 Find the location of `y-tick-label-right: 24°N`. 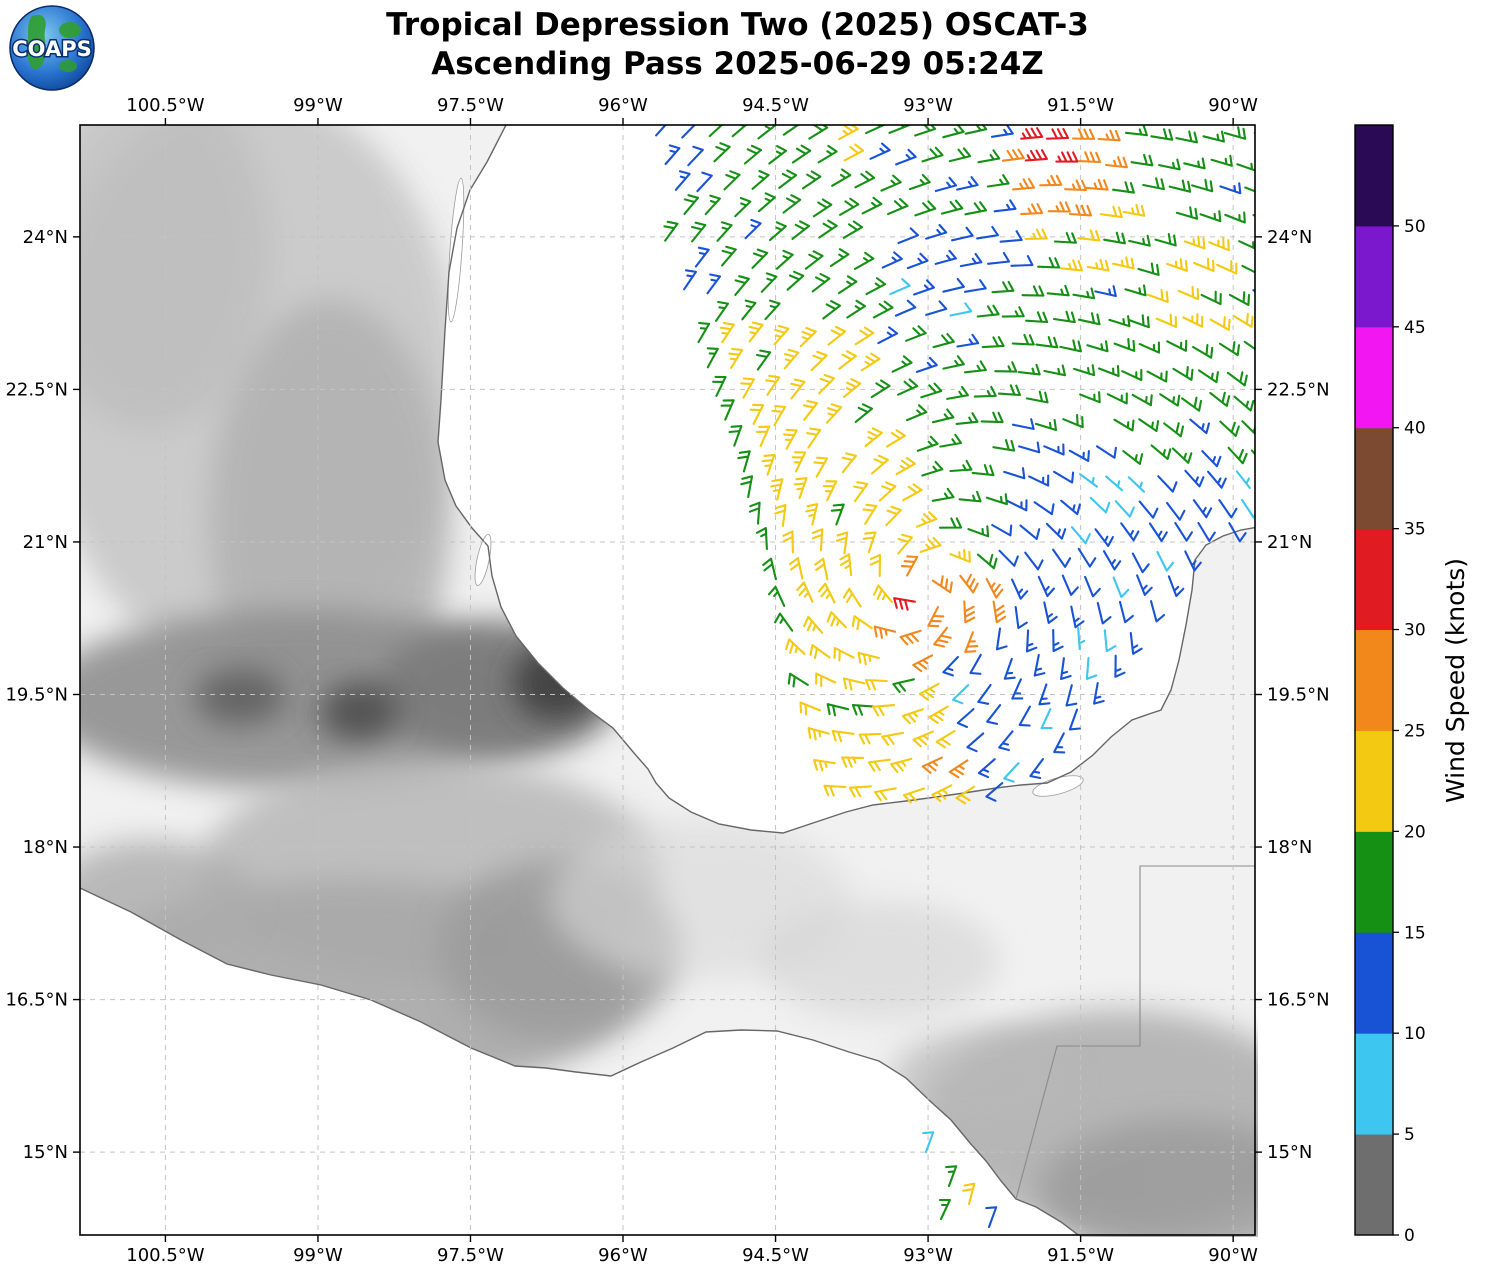

y-tick-label-right: 24°N is located at coordinates (1289, 237).